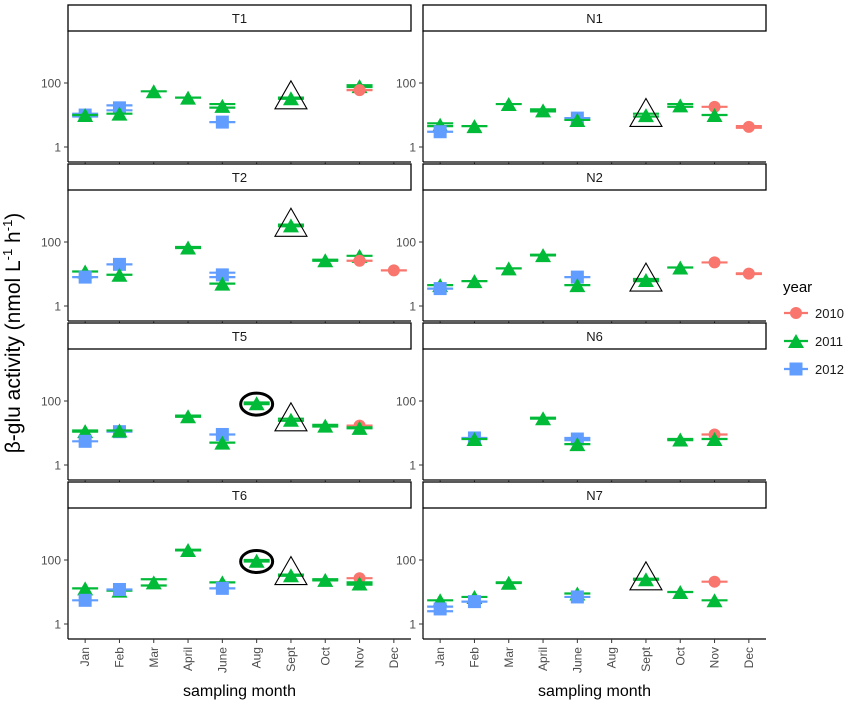 The image size is (851, 707). I want to click on x-tick-label: Nov, so click(360, 657).